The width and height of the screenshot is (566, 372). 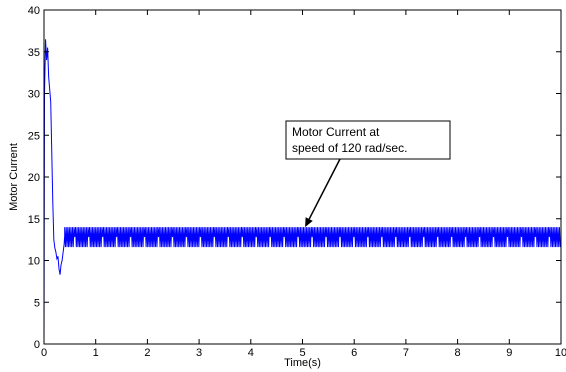 What do you see at coordinates (37, 345) in the screenshot?
I see `y-tick-label: 0` at bounding box center [37, 345].